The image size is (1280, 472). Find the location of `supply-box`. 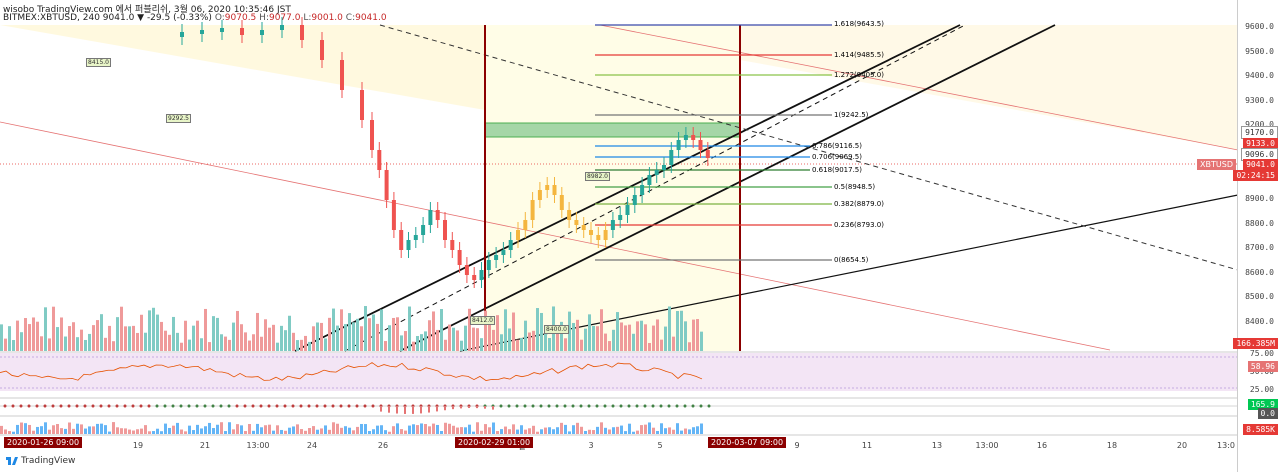

supply-box is located at coordinates (612, 130).